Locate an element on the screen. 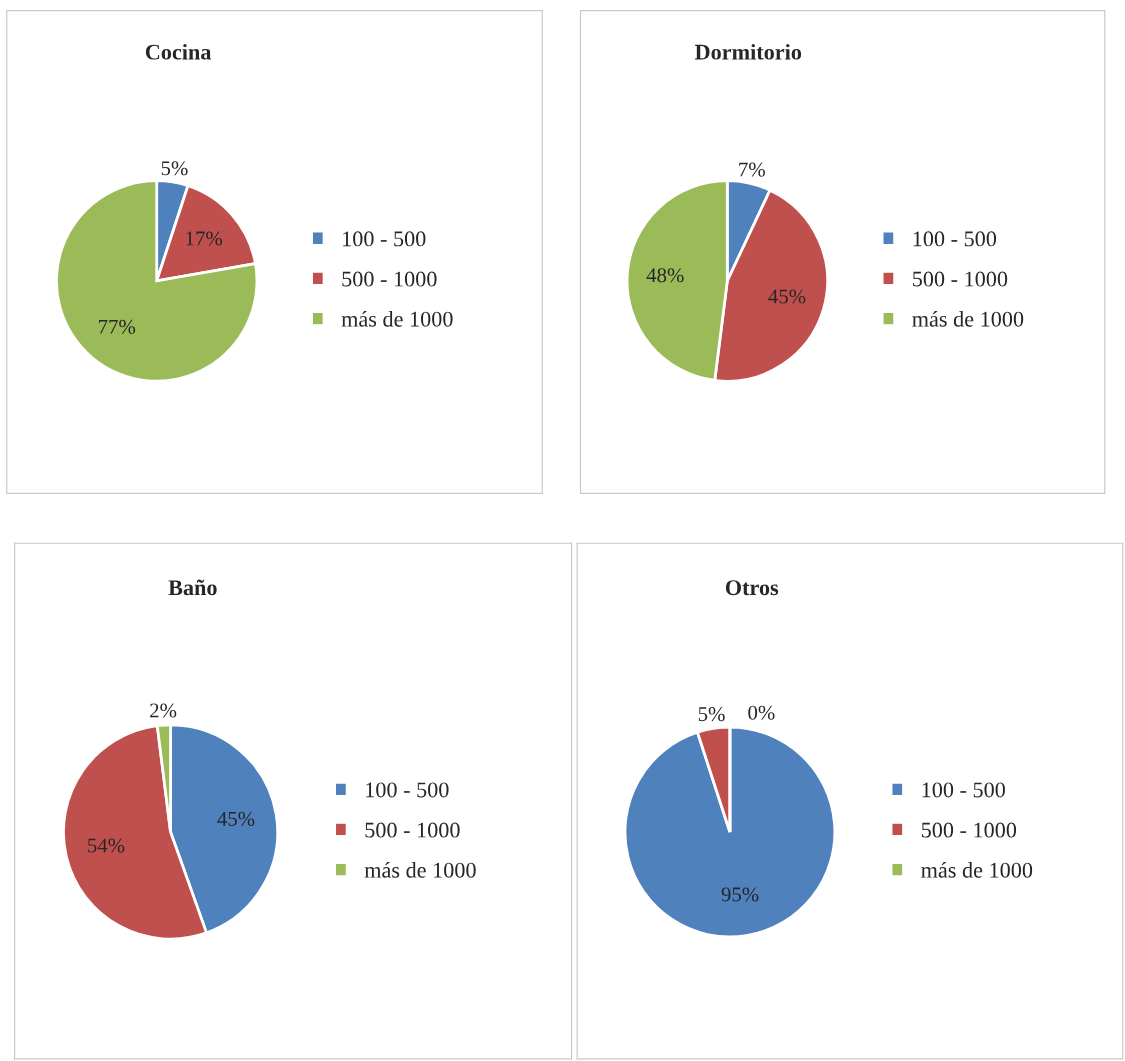 Image resolution: width=1125 pixels, height=1061 pixels. chart-title: Baño is located at coordinates (192, 587).